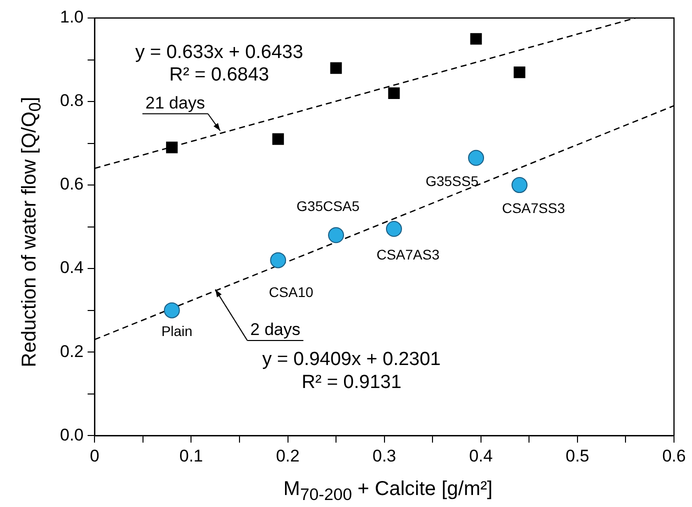  I want to click on annotation: R² = 0.9131, so click(352, 383).